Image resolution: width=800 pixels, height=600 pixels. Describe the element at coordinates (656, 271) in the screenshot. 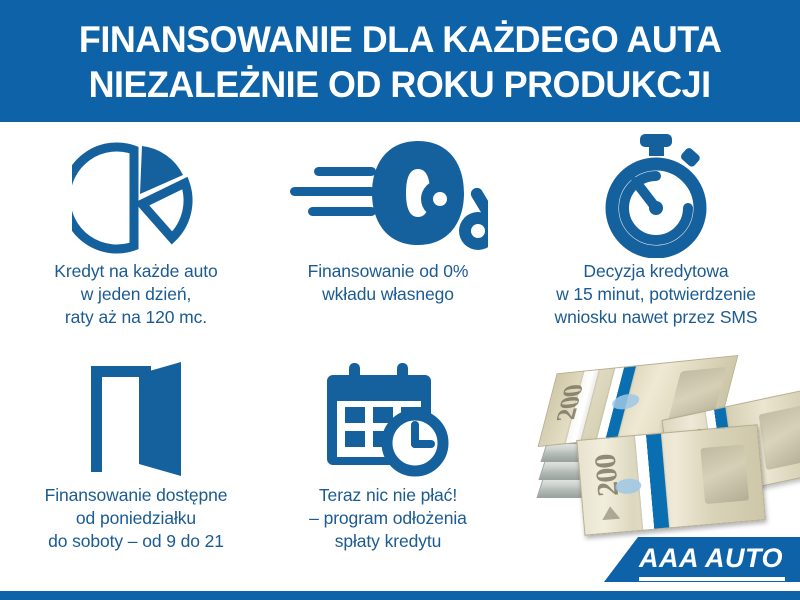

I see `caption-line: Decyzja kredytowa` at that location.